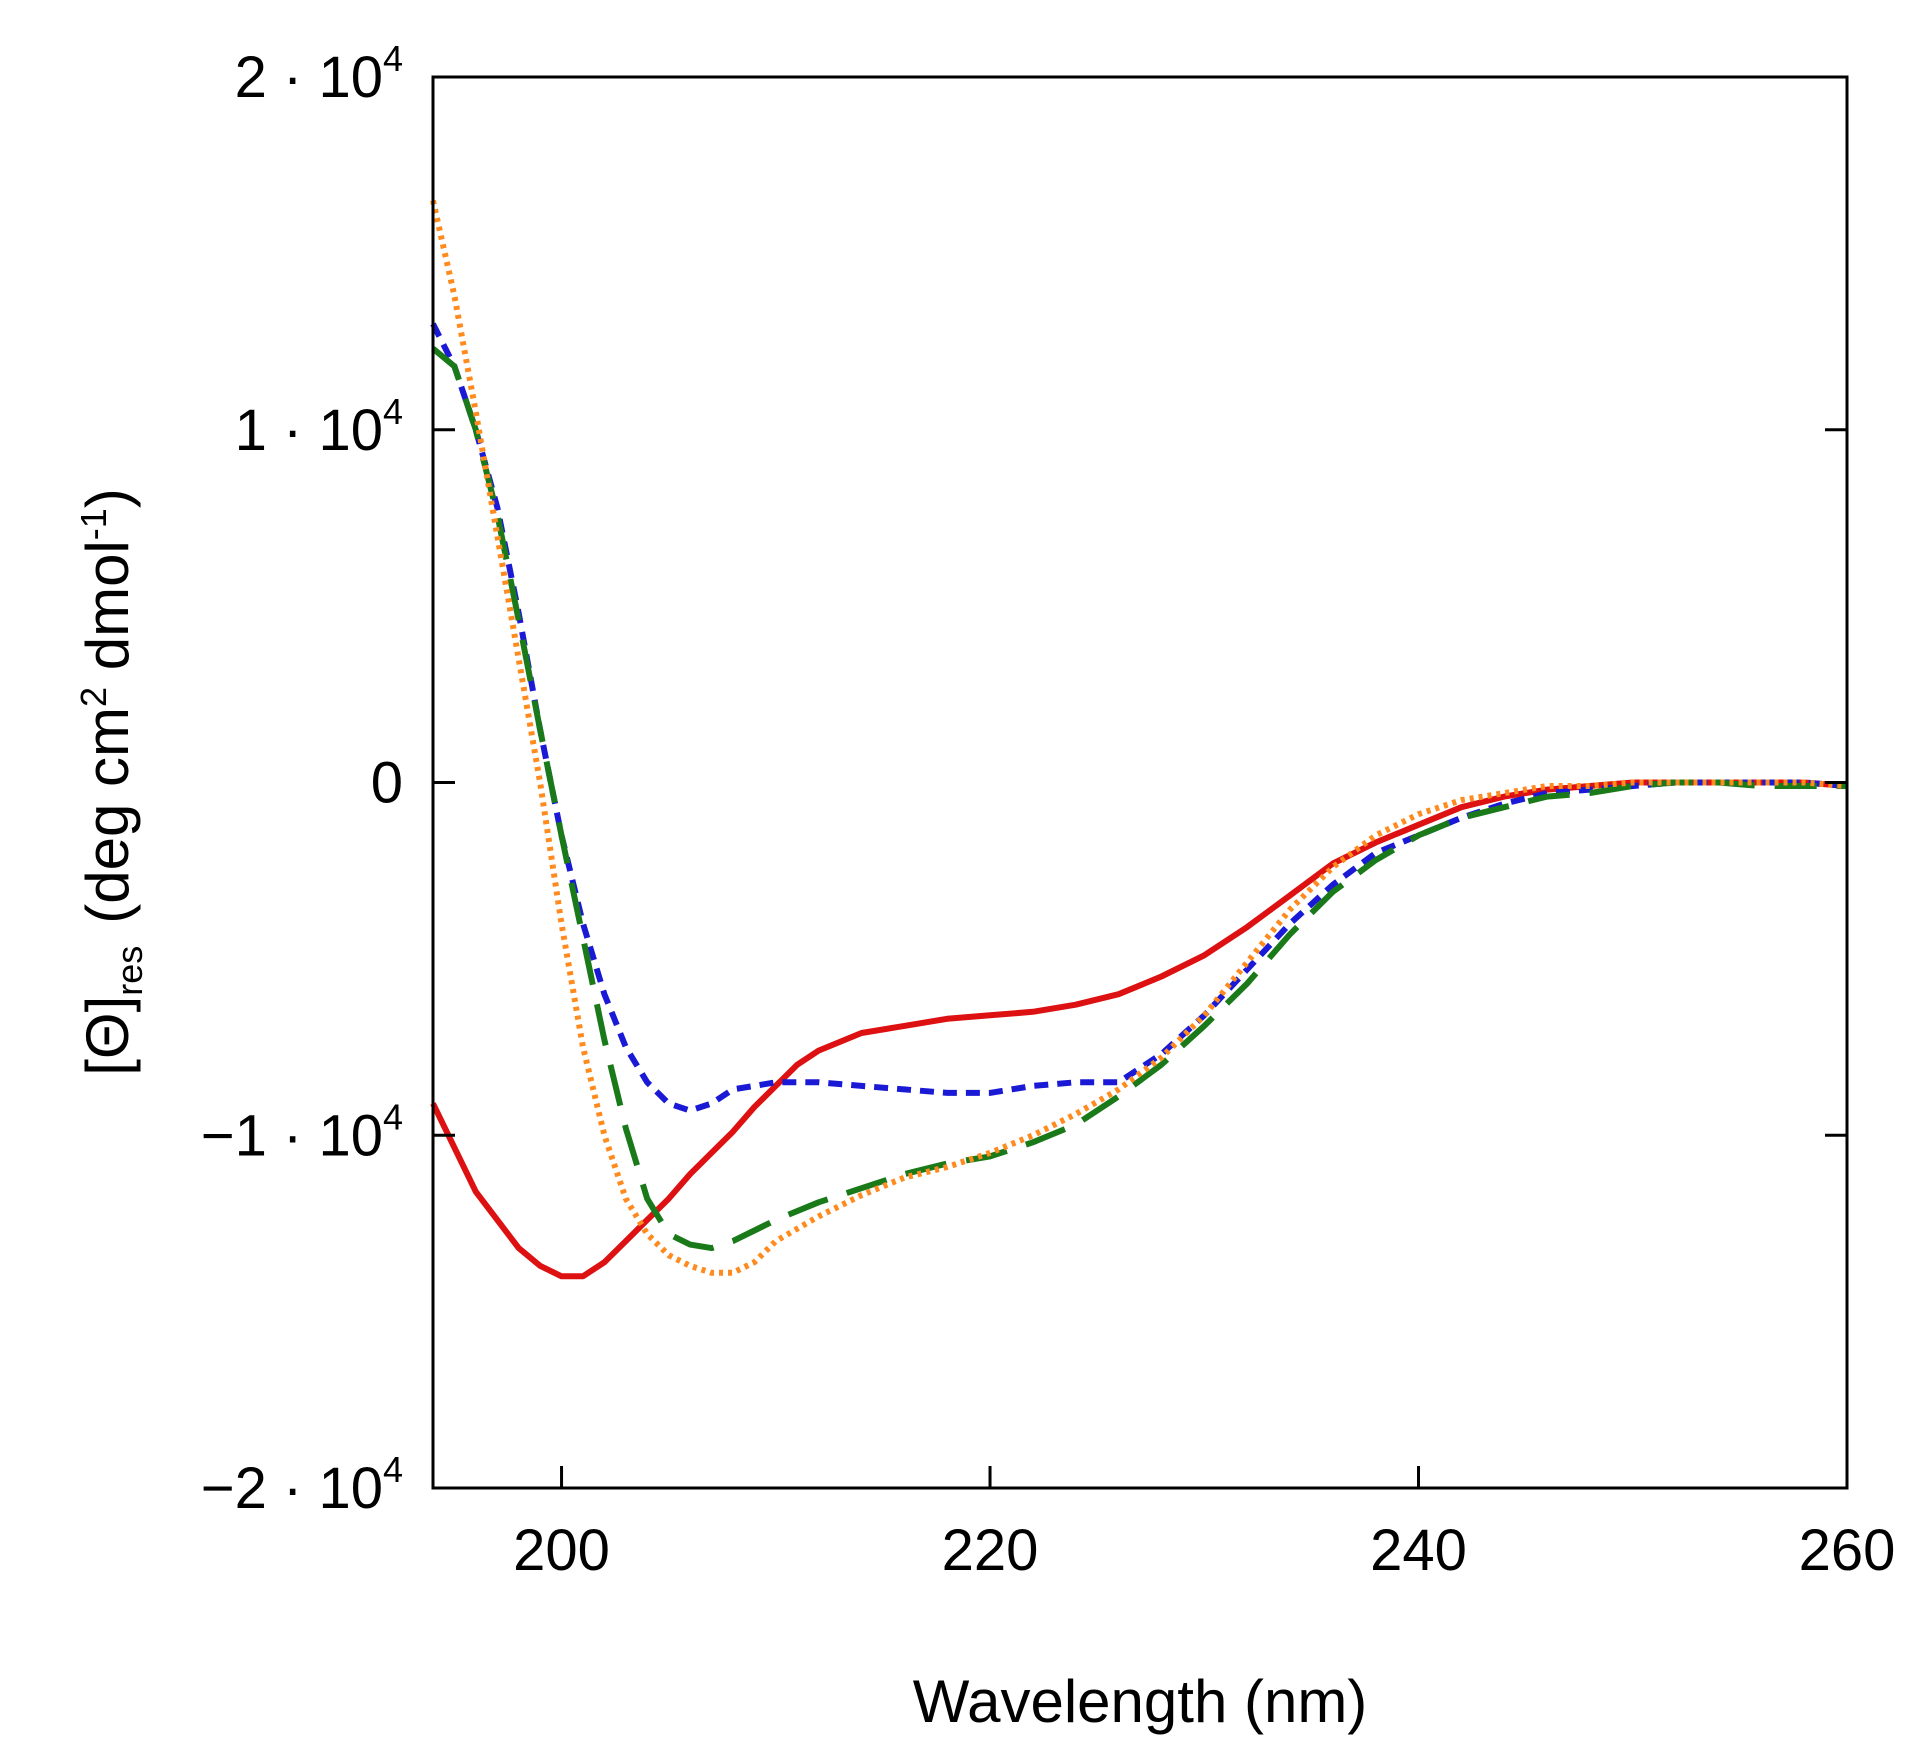 This screenshot has height=1764, width=1917. I want to click on x-tick-label: 240, so click(1418, 1550).